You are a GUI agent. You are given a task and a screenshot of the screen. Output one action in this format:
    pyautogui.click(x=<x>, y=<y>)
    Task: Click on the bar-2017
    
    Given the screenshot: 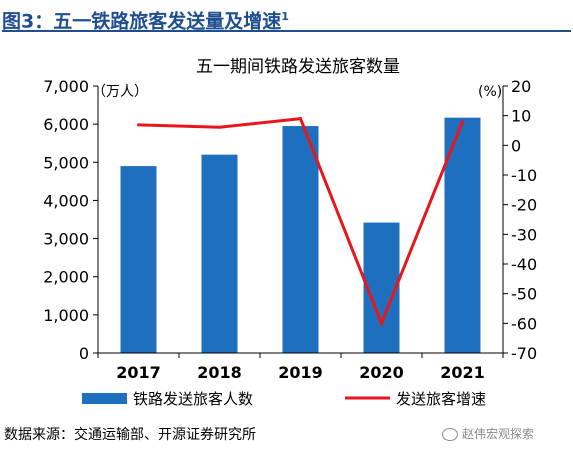 What is the action you would take?
    pyautogui.click(x=138, y=259)
    